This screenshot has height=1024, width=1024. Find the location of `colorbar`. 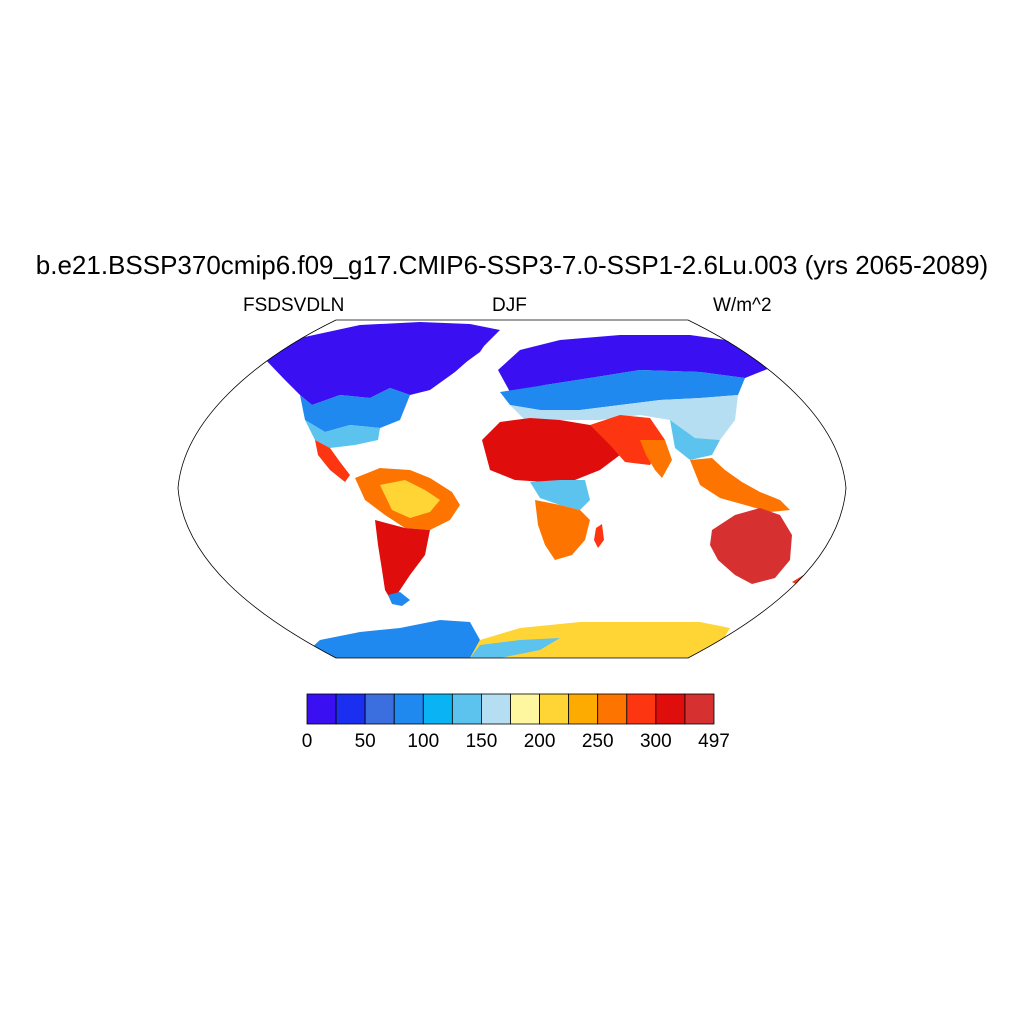

colorbar is located at coordinates (510, 709).